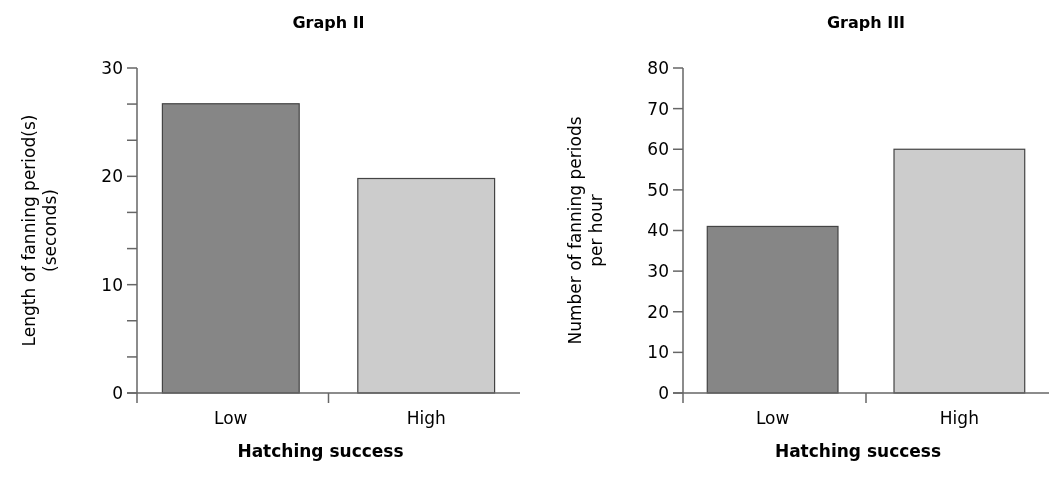  Describe the element at coordinates (658, 67) in the screenshot. I see `y-tick-label: 80` at that location.